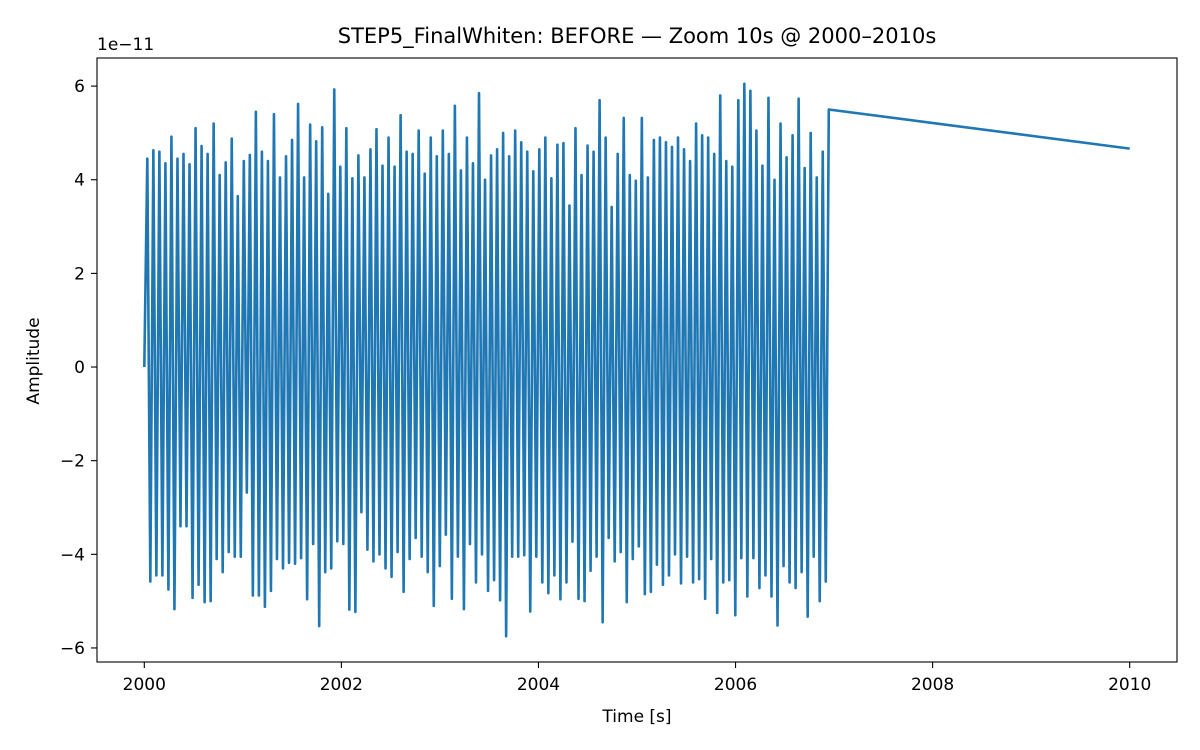  Describe the element at coordinates (79, 87) in the screenshot. I see `y-tick-label: 6` at that location.